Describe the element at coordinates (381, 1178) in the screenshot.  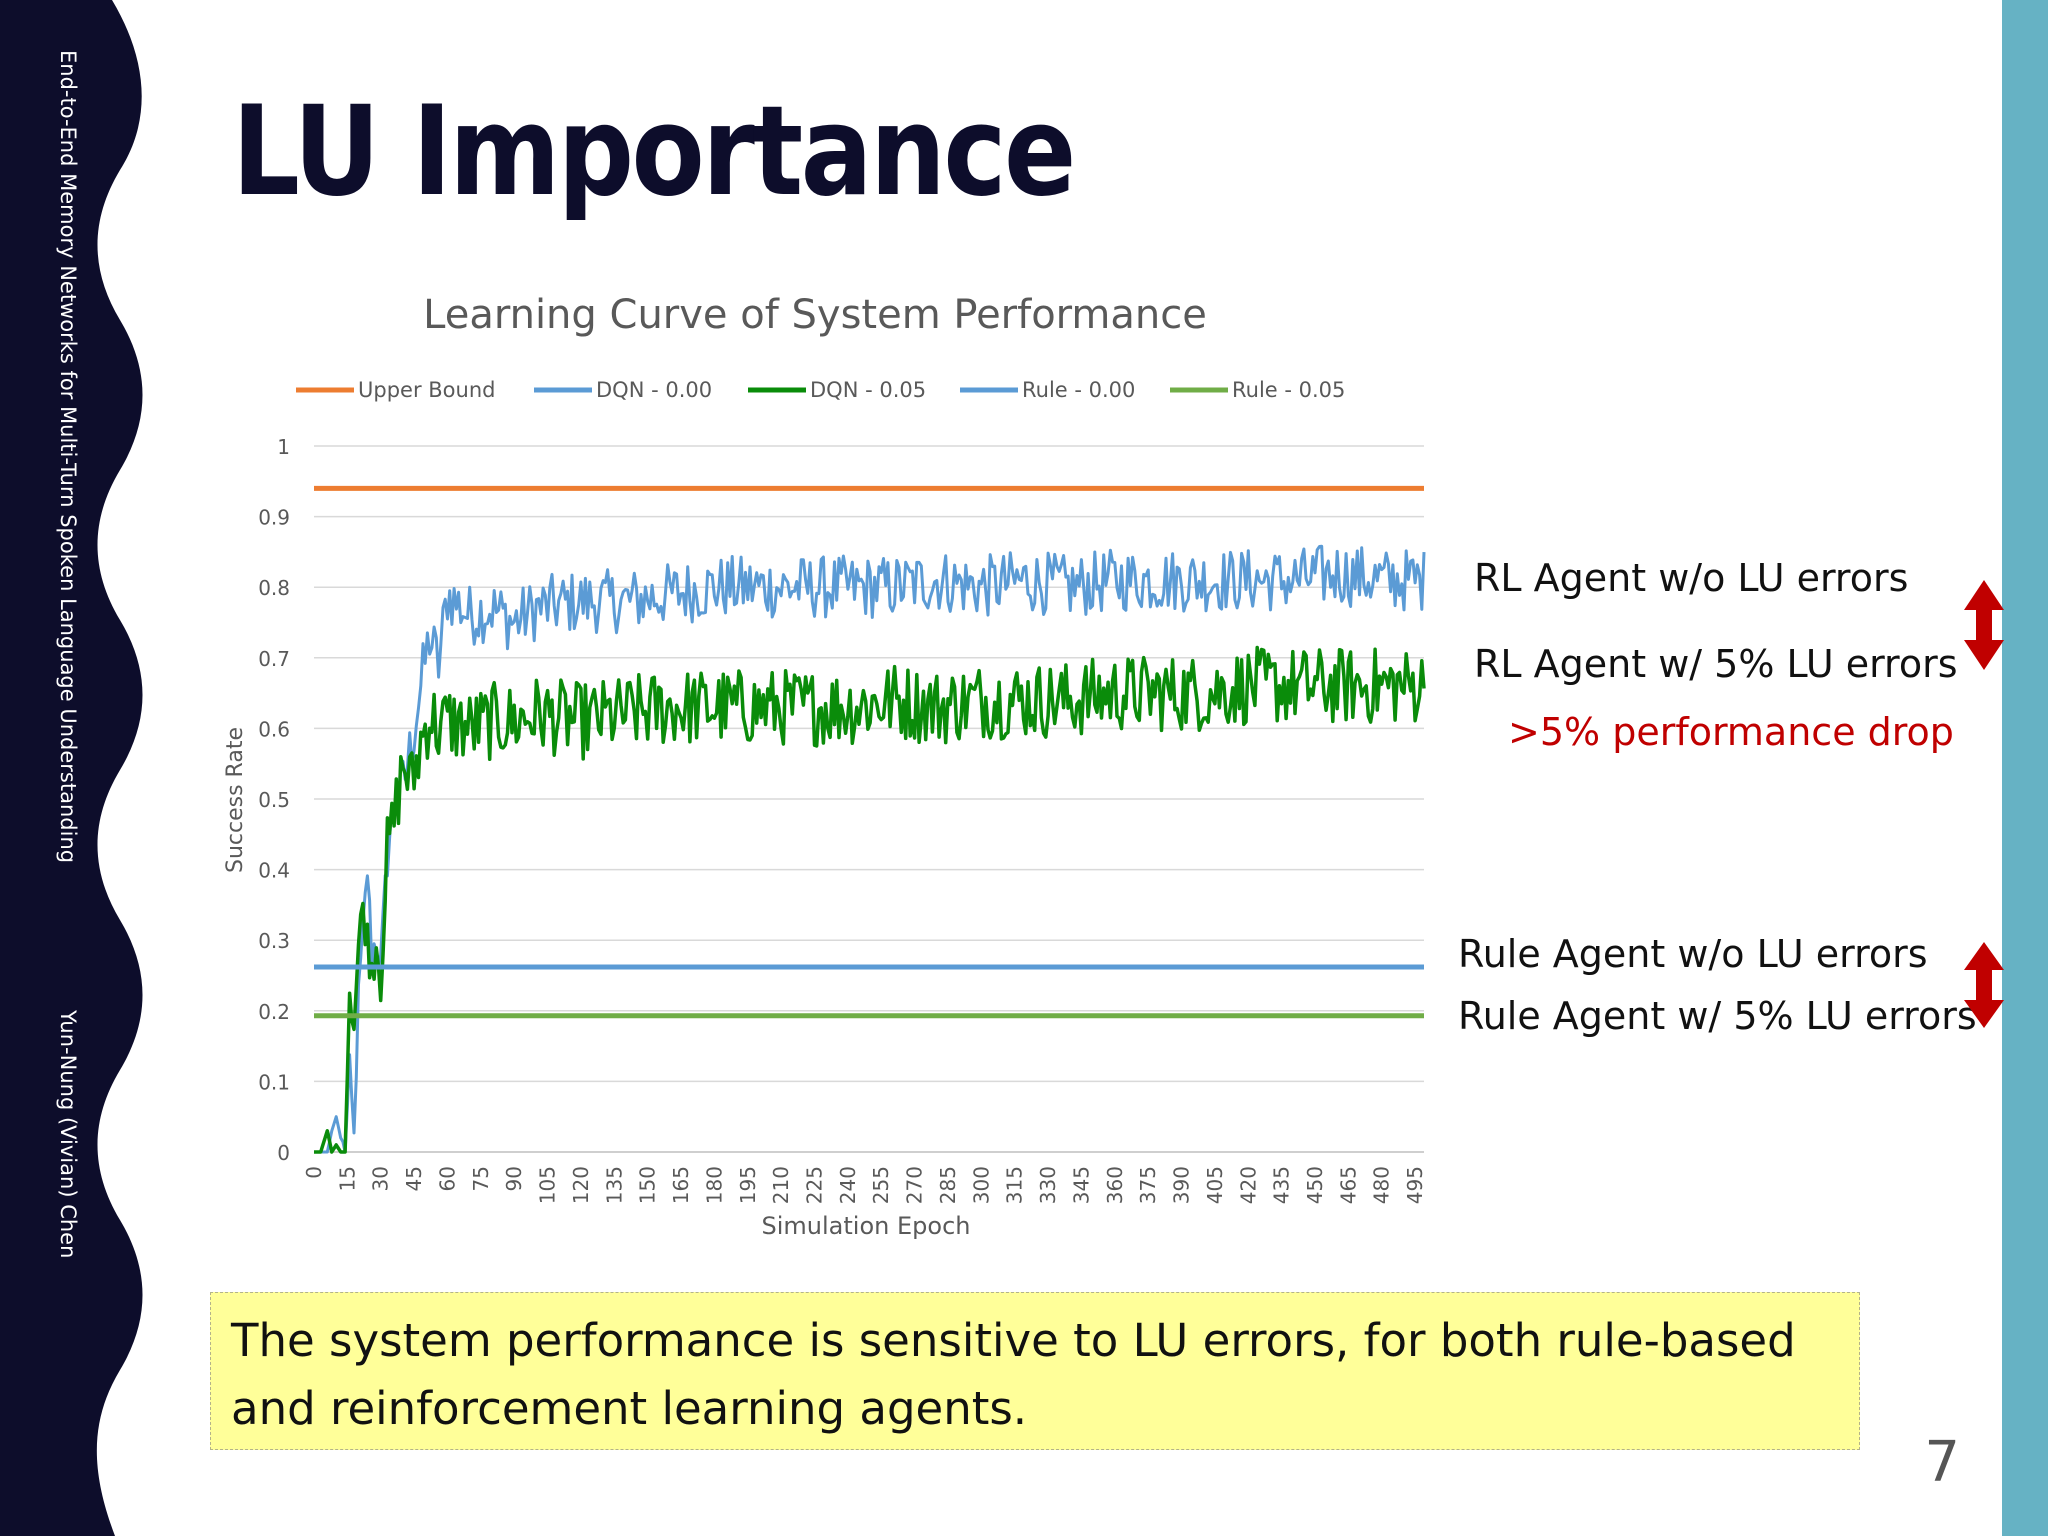
I see `x-tick-label: 30` at that location.